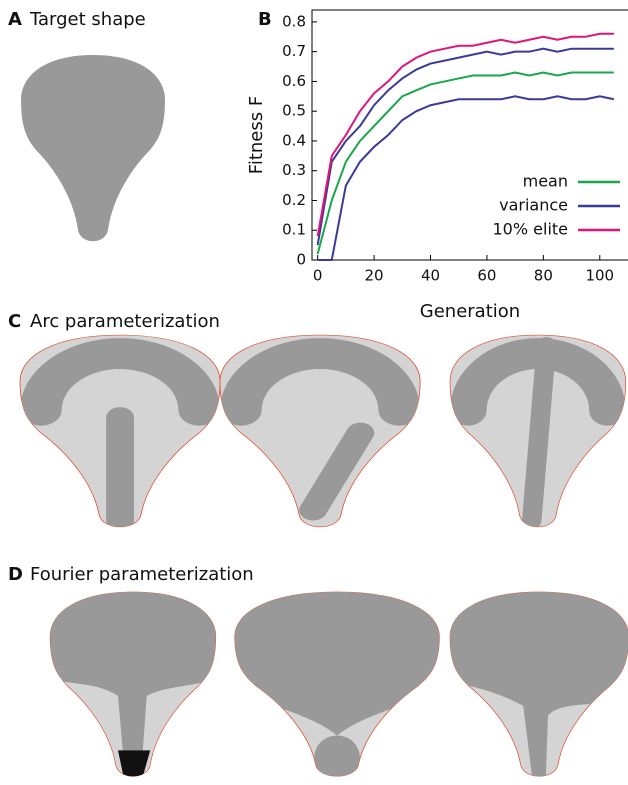 The width and height of the screenshot is (628, 785). Describe the element at coordinates (294, 200) in the screenshot. I see `y-tick-label: 0.2` at that location.